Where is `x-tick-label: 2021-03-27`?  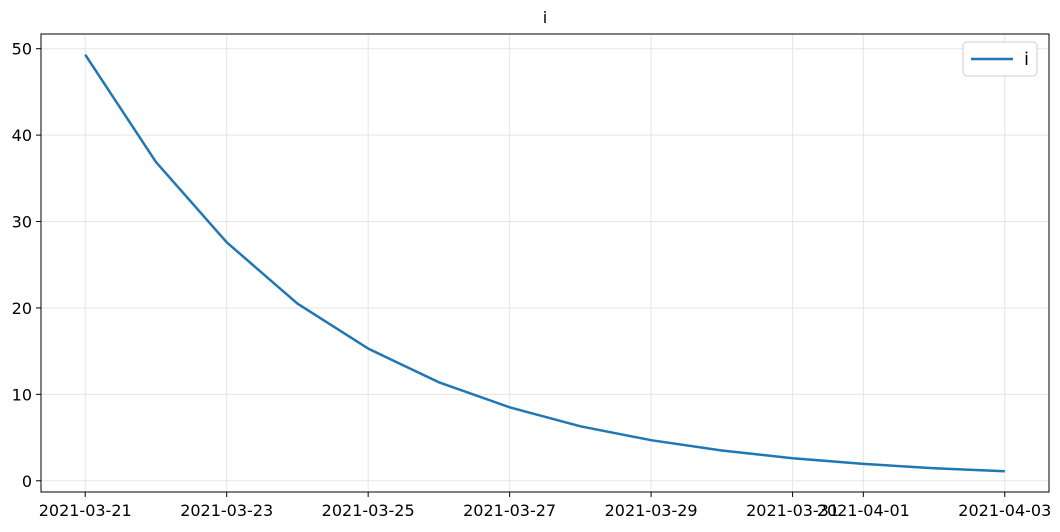 x-tick-label: 2021-03-27 is located at coordinates (509, 510).